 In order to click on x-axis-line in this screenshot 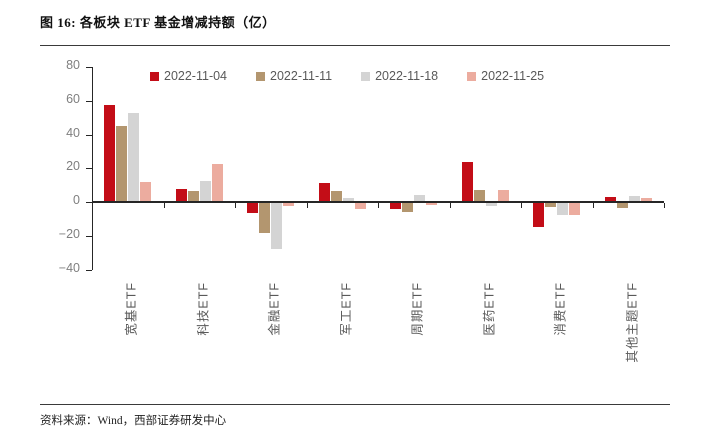, I will do `click(378, 202)`.